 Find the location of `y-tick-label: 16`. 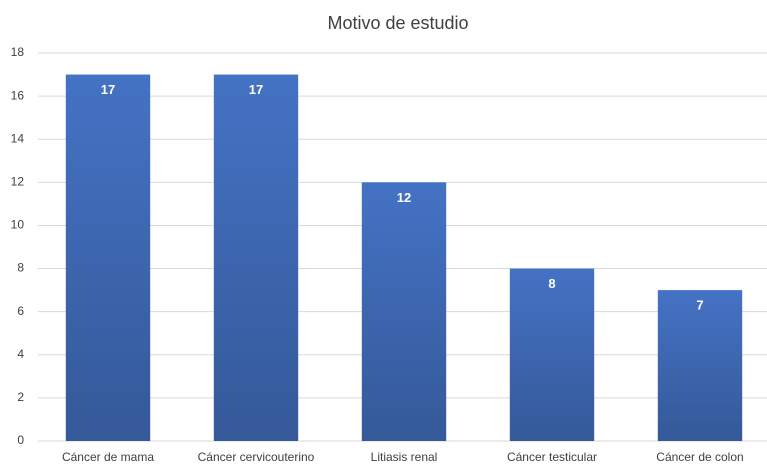

y-tick-label: 16 is located at coordinates (18, 95).